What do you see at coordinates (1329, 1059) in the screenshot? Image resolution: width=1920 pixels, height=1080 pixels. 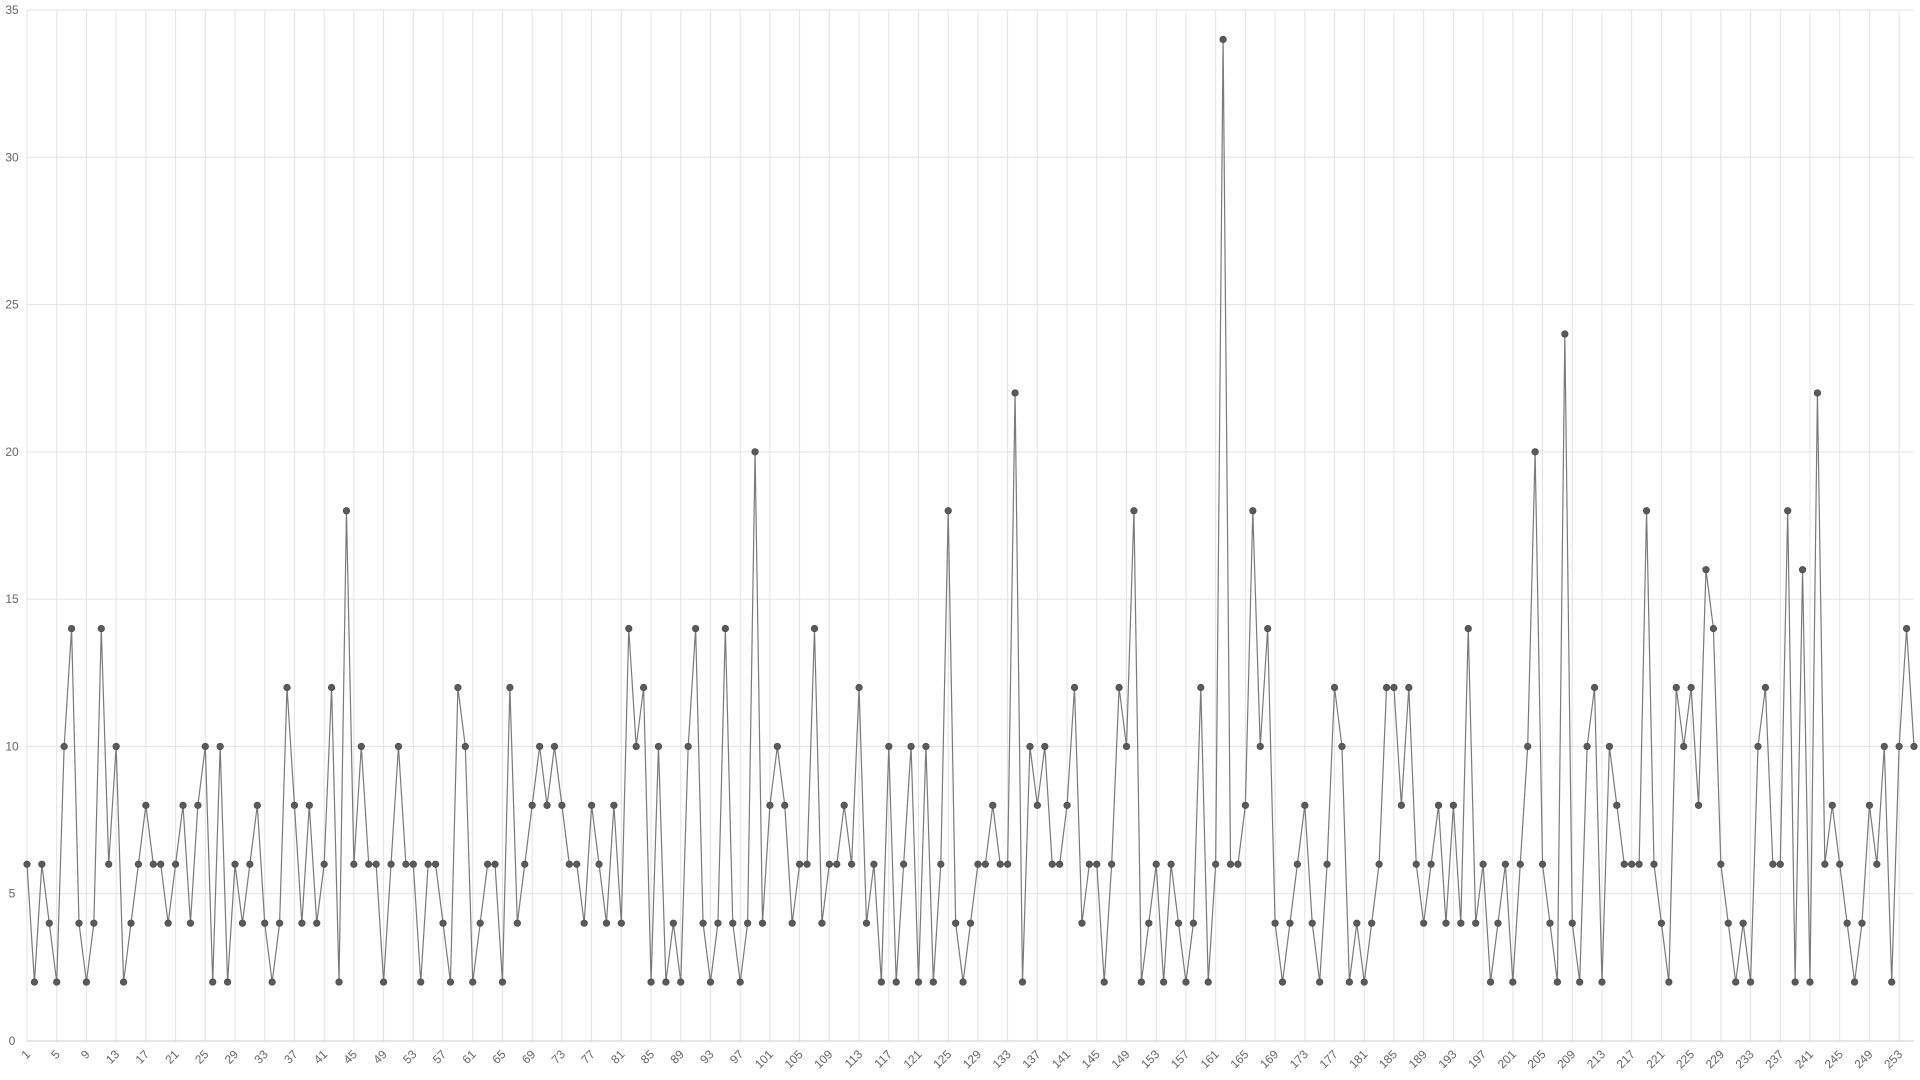 I see `x-tick-label: 177` at bounding box center [1329, 1059].